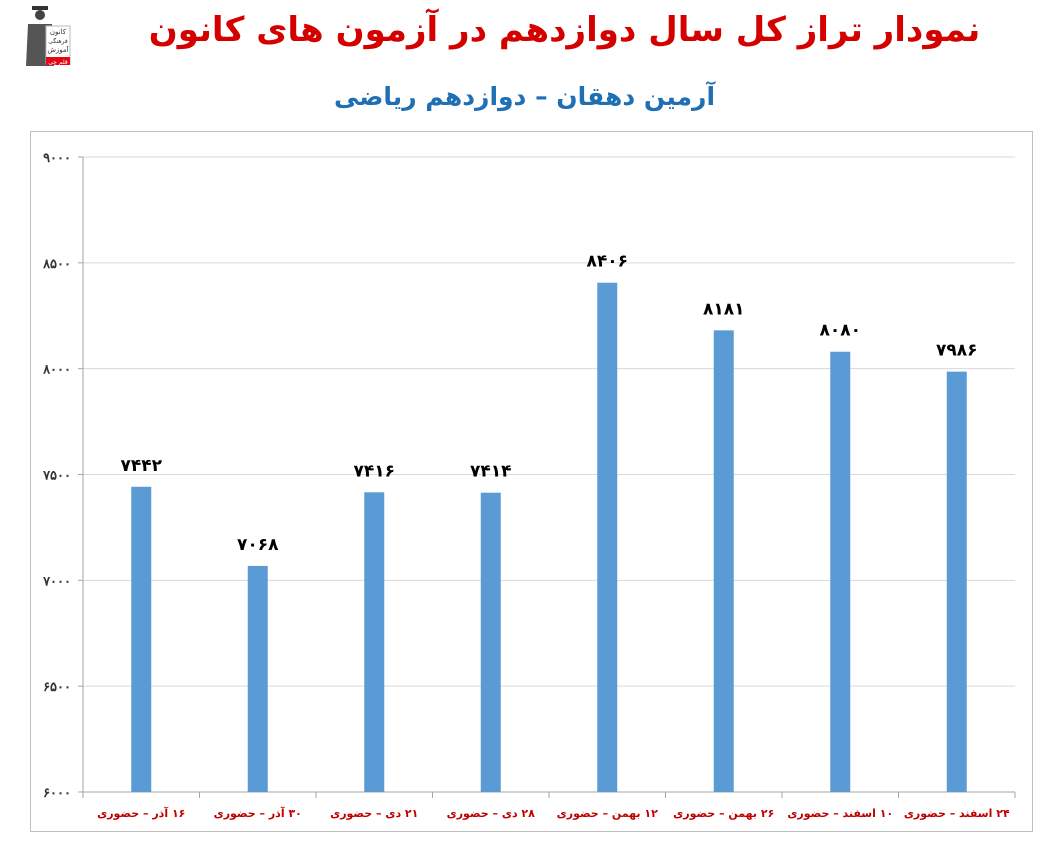 The image size is (1049, 847). Describe the element at coordinates (56, 264) in the screenshot. I see `y-tick-label: ۸۵۰۰` at that location.